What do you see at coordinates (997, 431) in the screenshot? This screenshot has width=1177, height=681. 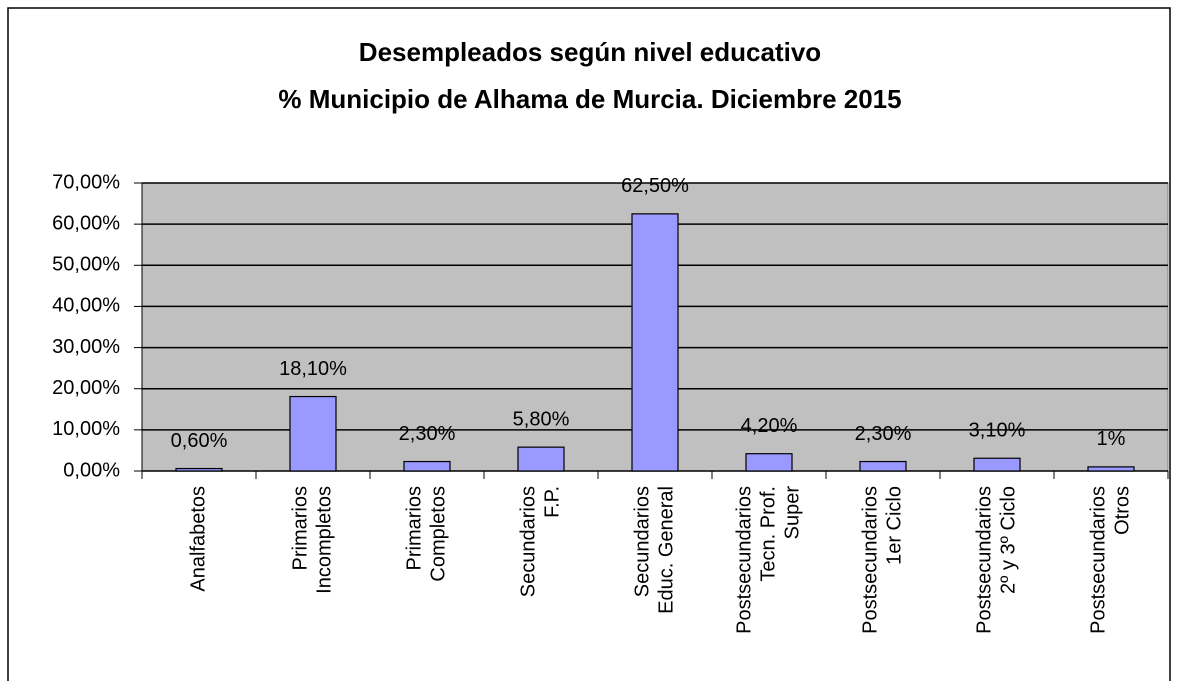 I see `value-label: 3,10%` at bounding box center [997, 431].